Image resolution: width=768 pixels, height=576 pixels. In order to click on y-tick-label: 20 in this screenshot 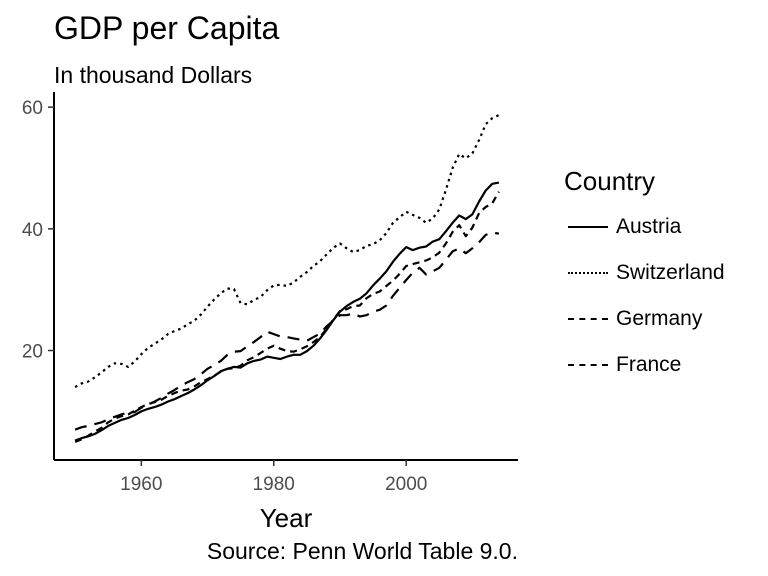, I will do `click(32, 352)`.